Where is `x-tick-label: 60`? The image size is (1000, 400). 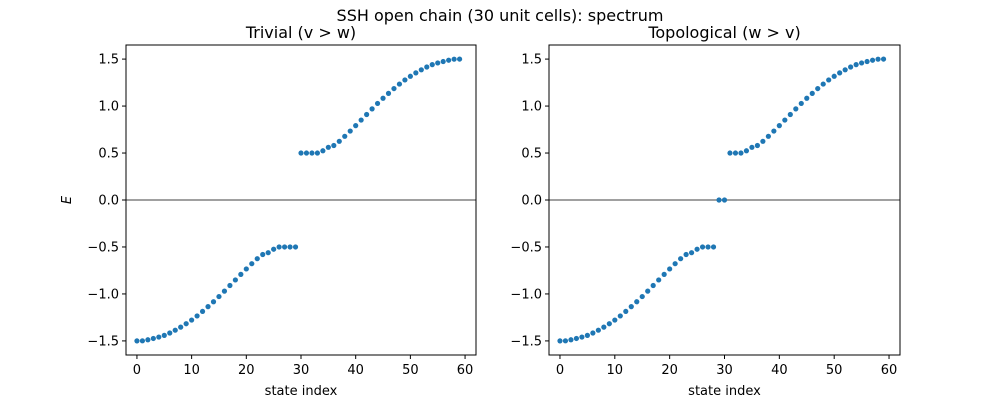 x-tick-label: 60 is located at coordinates (889, 370).